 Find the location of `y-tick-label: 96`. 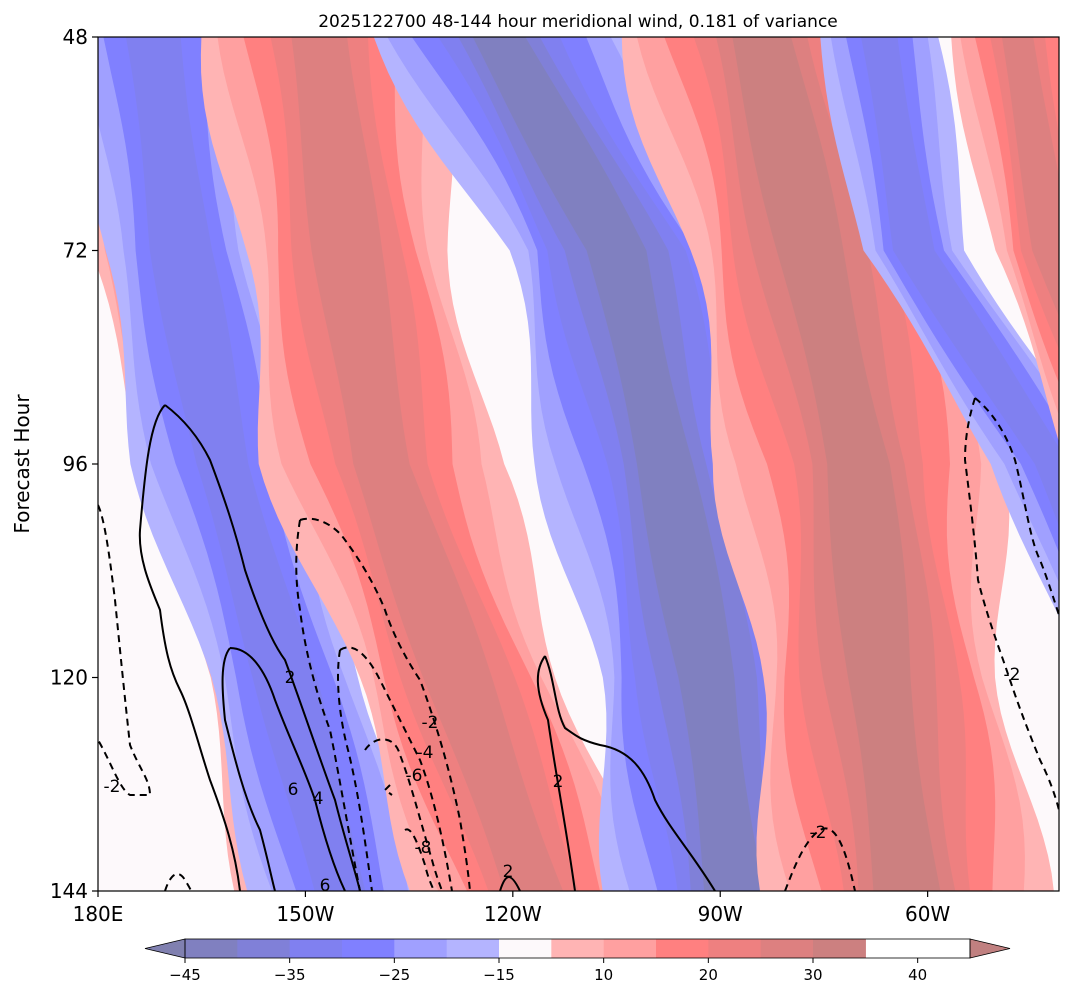

y-tick-label: 96 is located at coordinates (75, 464).